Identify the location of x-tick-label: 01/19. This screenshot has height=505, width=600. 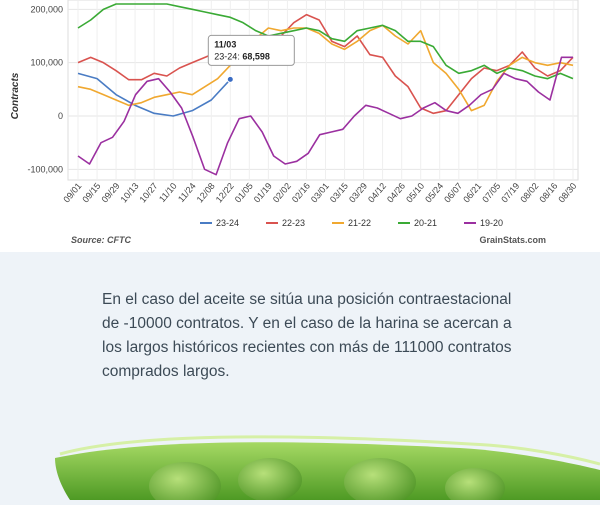
(263, 193).